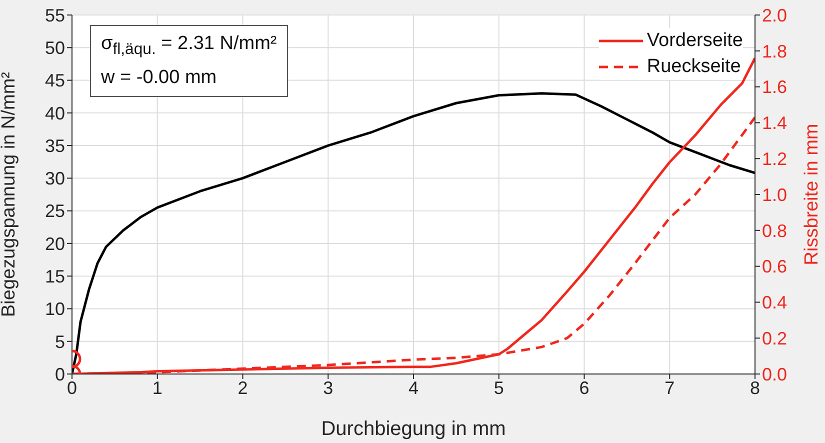 Image resolution: width=825 pixels, height=443 pixels. I want to click on y2-tick-label: 0.0, so click(775, 374).